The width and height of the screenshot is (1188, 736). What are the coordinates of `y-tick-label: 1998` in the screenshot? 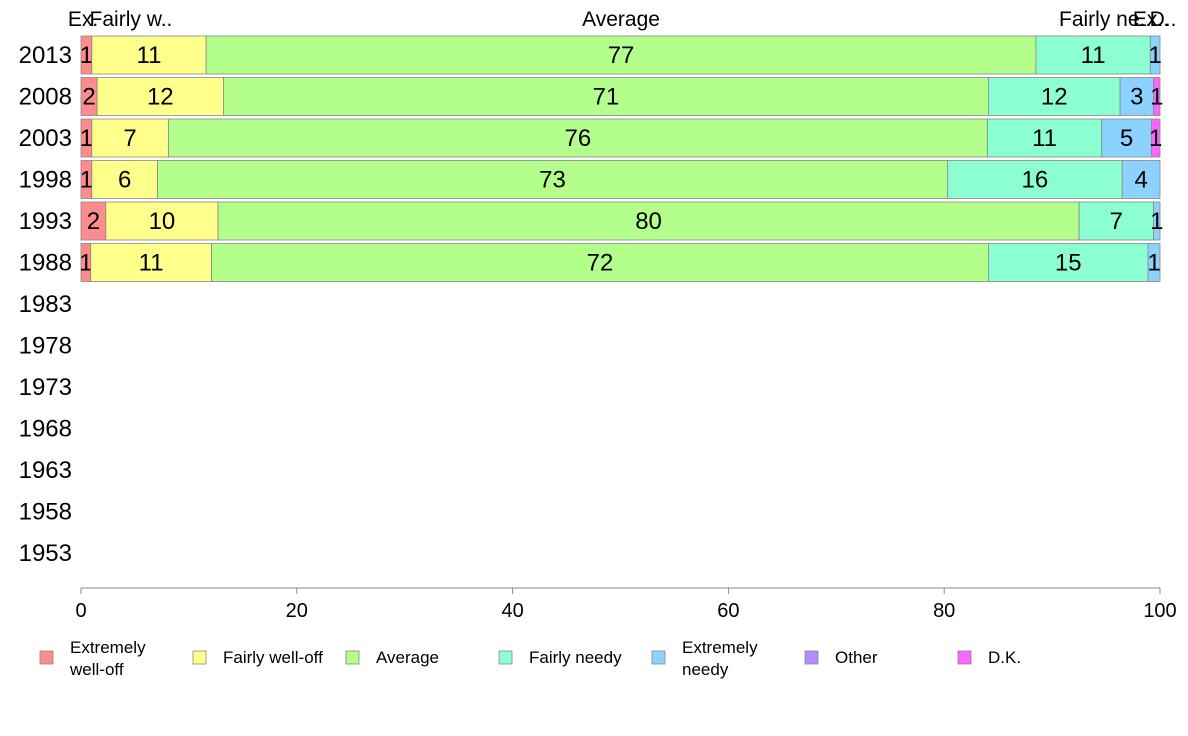 It's located at (45, 180).